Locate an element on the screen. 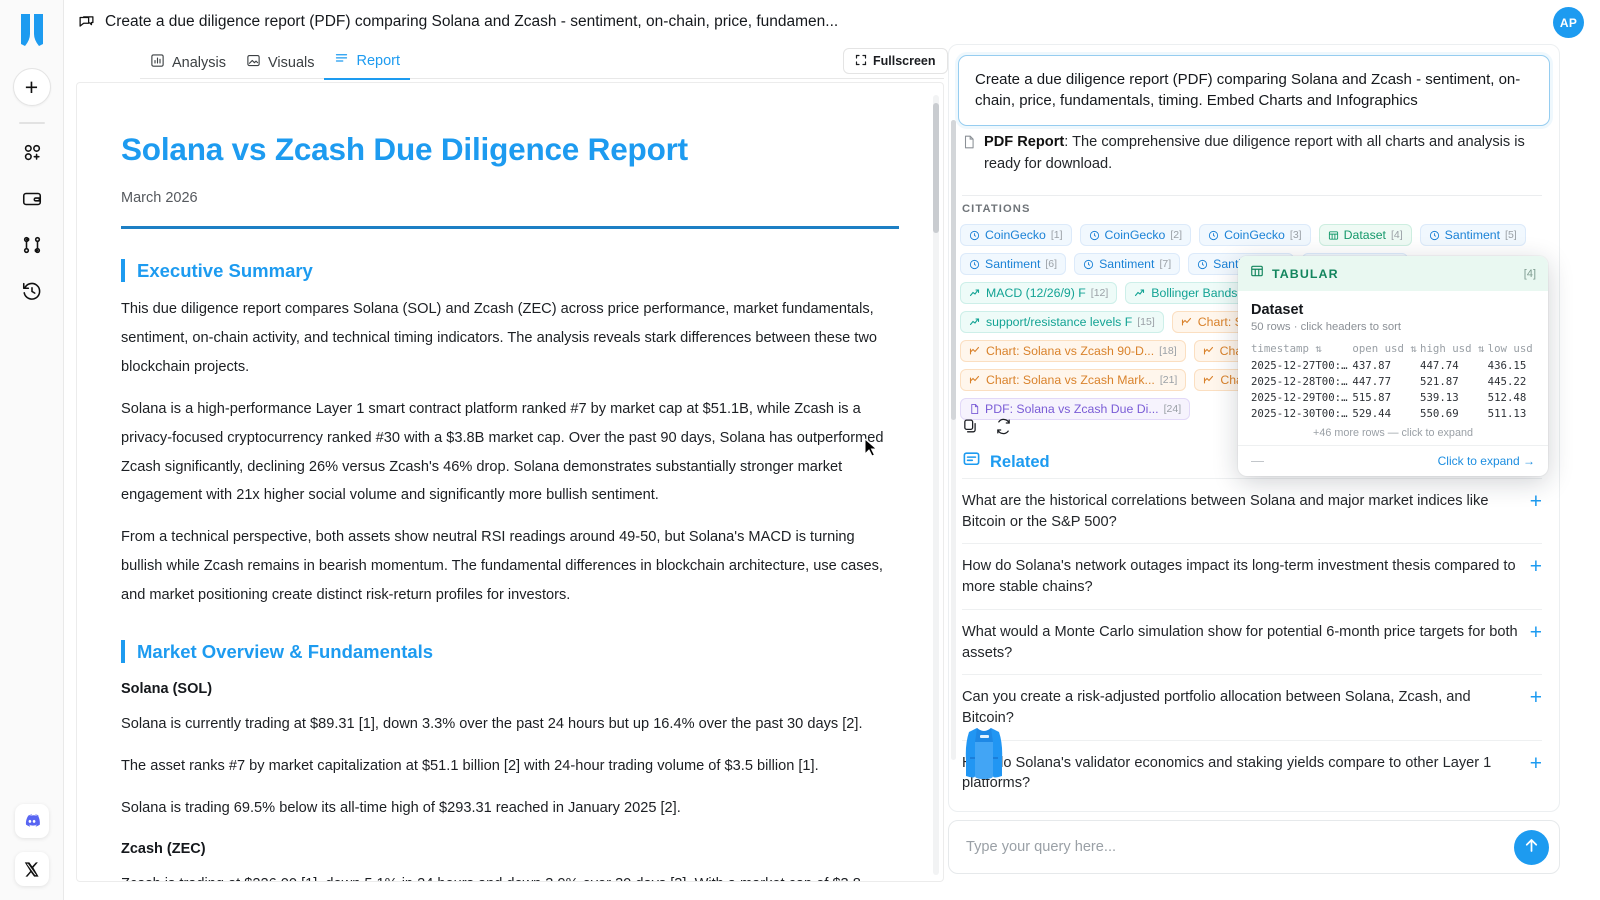 The height and width of the screenshot is (900, 1600). tab-report: Report is located at coordinates (367, 63).